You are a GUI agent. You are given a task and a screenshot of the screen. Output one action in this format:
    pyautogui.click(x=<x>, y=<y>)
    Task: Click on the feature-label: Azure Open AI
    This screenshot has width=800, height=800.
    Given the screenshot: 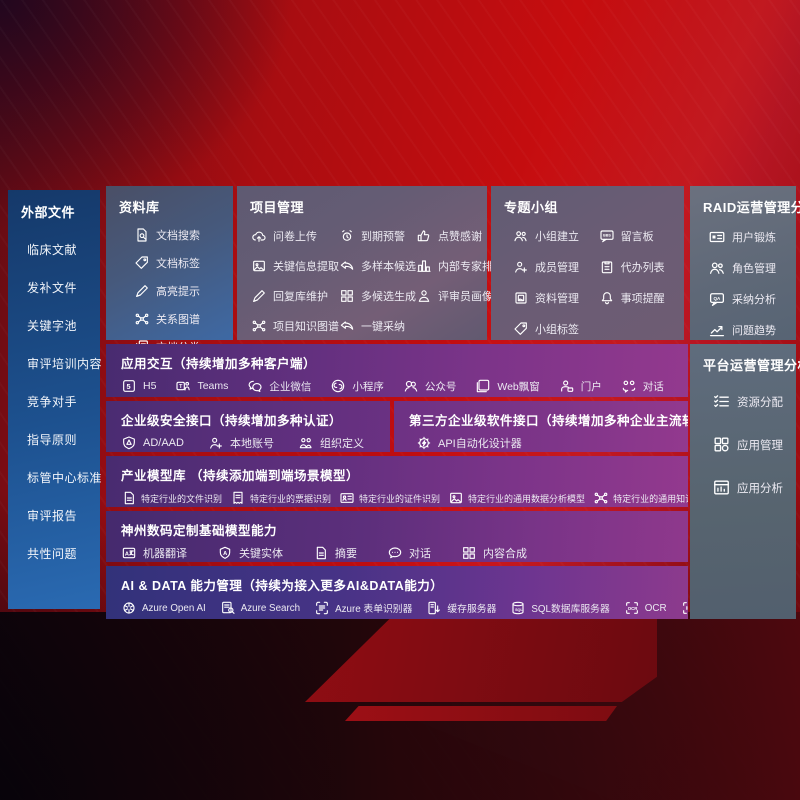 What is the action you would take?
    pyautogui.click(x=174, y=608)
    